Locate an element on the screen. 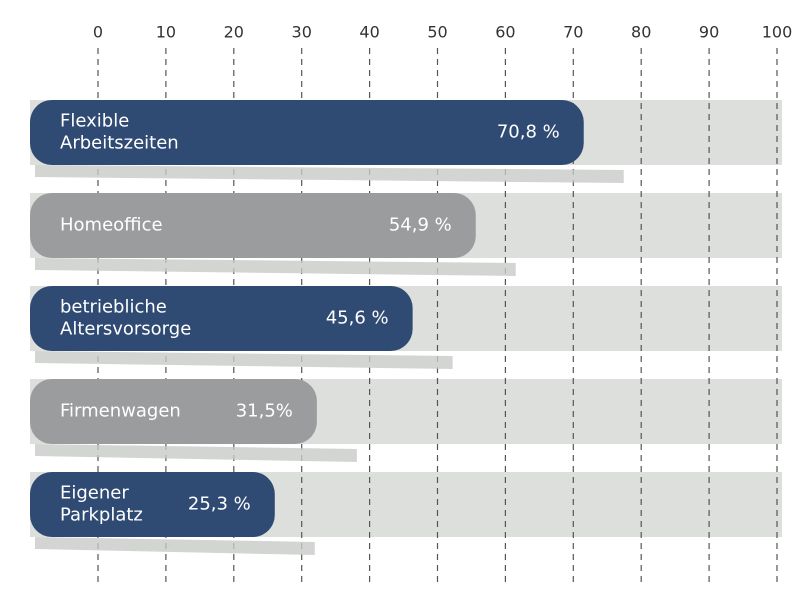 The height and width of the screenshot is (600, 812). x-tick-label: 70 is located at coordinates (573, 32).